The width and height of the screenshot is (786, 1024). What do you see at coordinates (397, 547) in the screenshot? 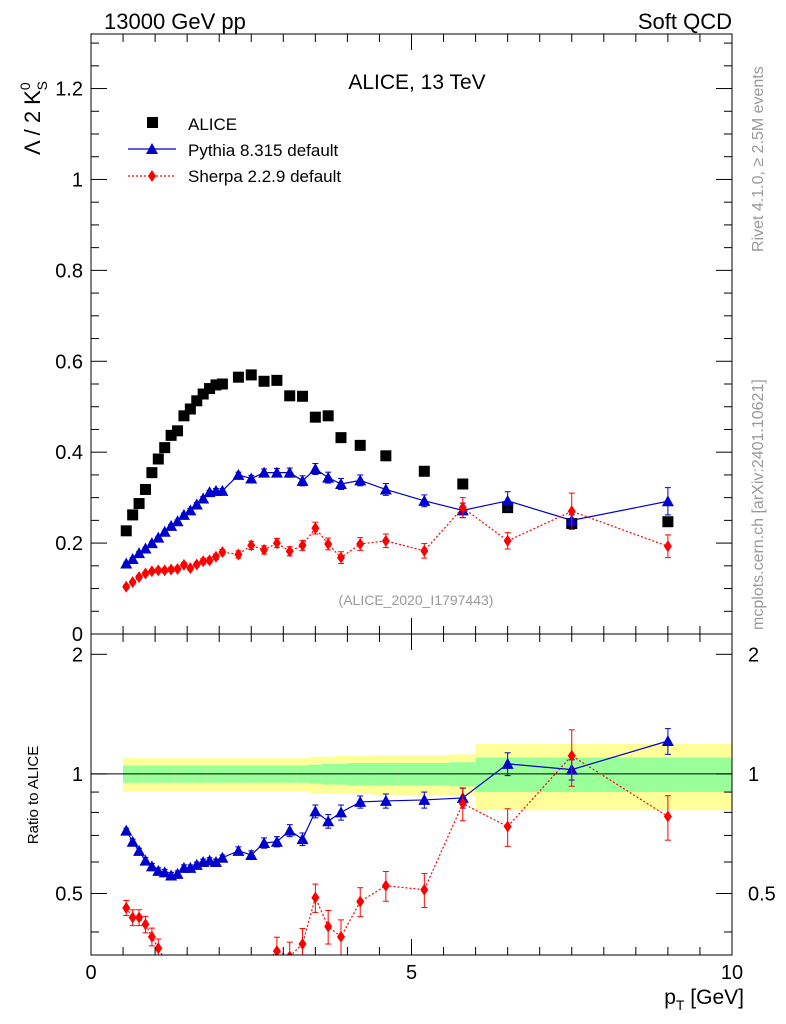
I see `main-sherpa-line` at bounding box center [397, 547].